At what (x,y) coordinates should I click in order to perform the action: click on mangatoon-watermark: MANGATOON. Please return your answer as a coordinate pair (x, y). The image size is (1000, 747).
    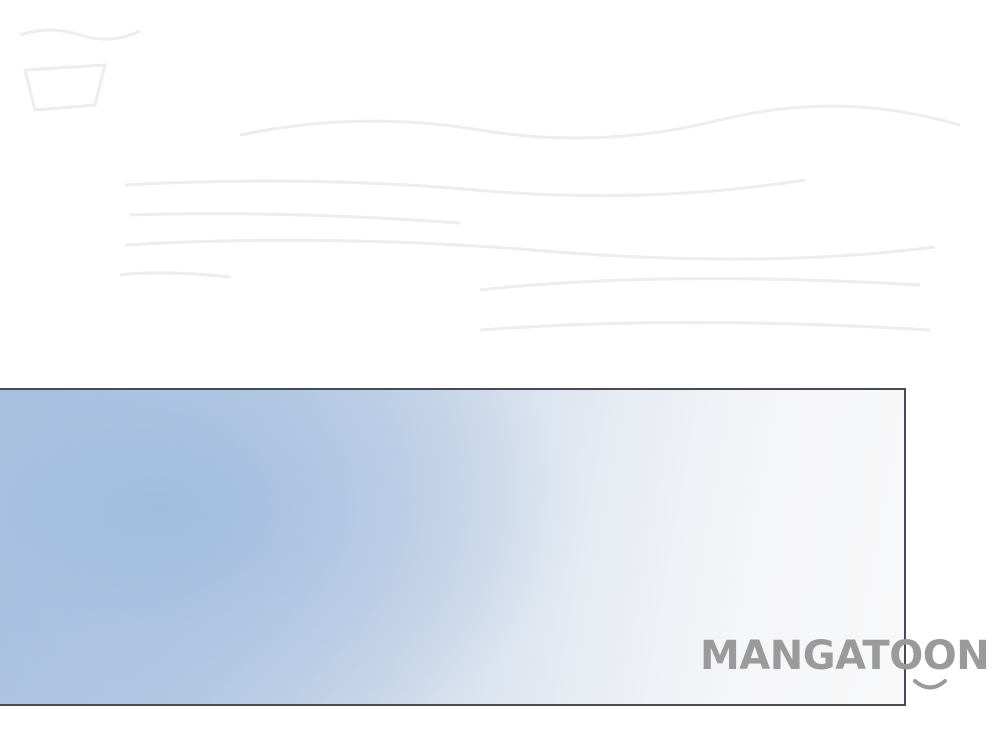
    Looking at the image, I should click on (850, 664).